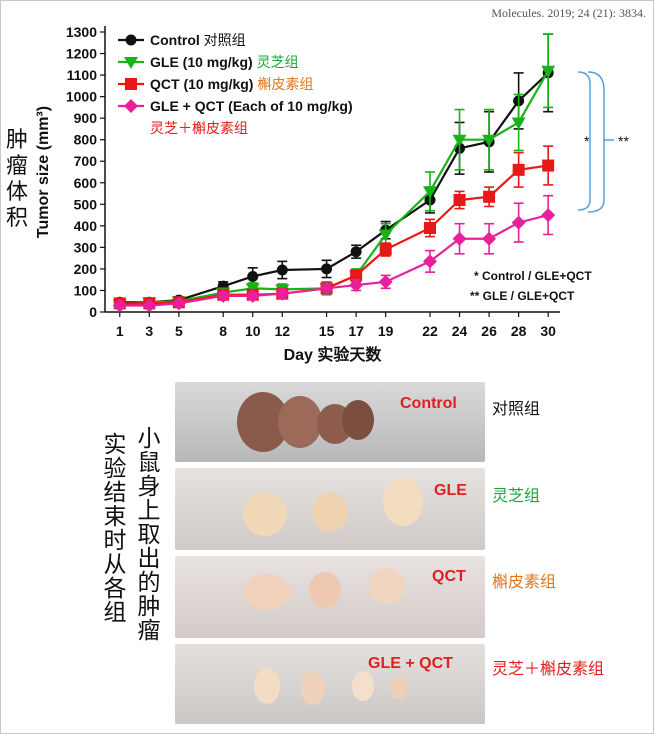 The image size is (654, 734). I want to click on legend-entry: Control 对照组, so click(198, 40).